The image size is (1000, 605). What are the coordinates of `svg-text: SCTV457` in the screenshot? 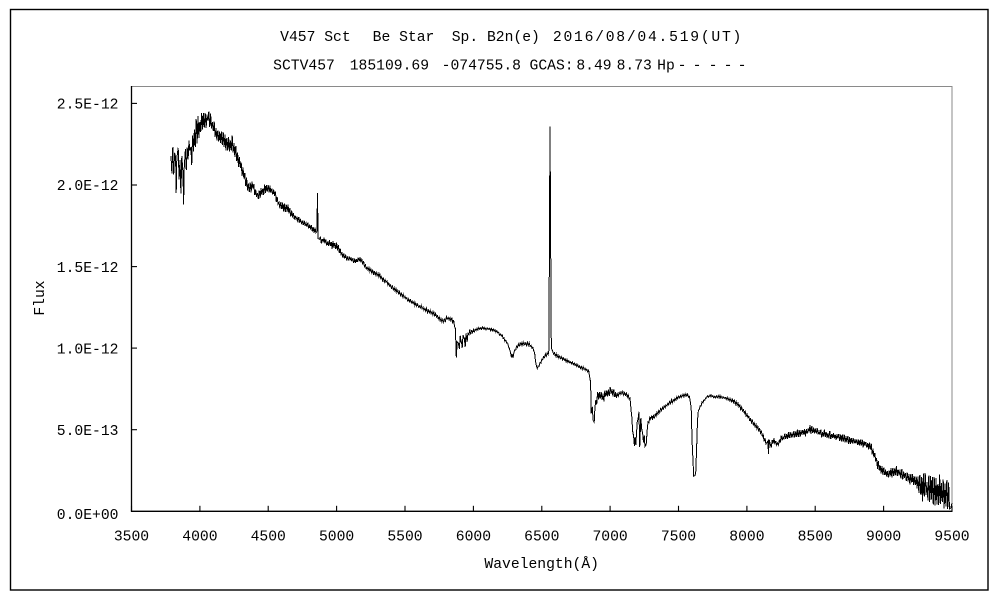 It's located at (304, 67).